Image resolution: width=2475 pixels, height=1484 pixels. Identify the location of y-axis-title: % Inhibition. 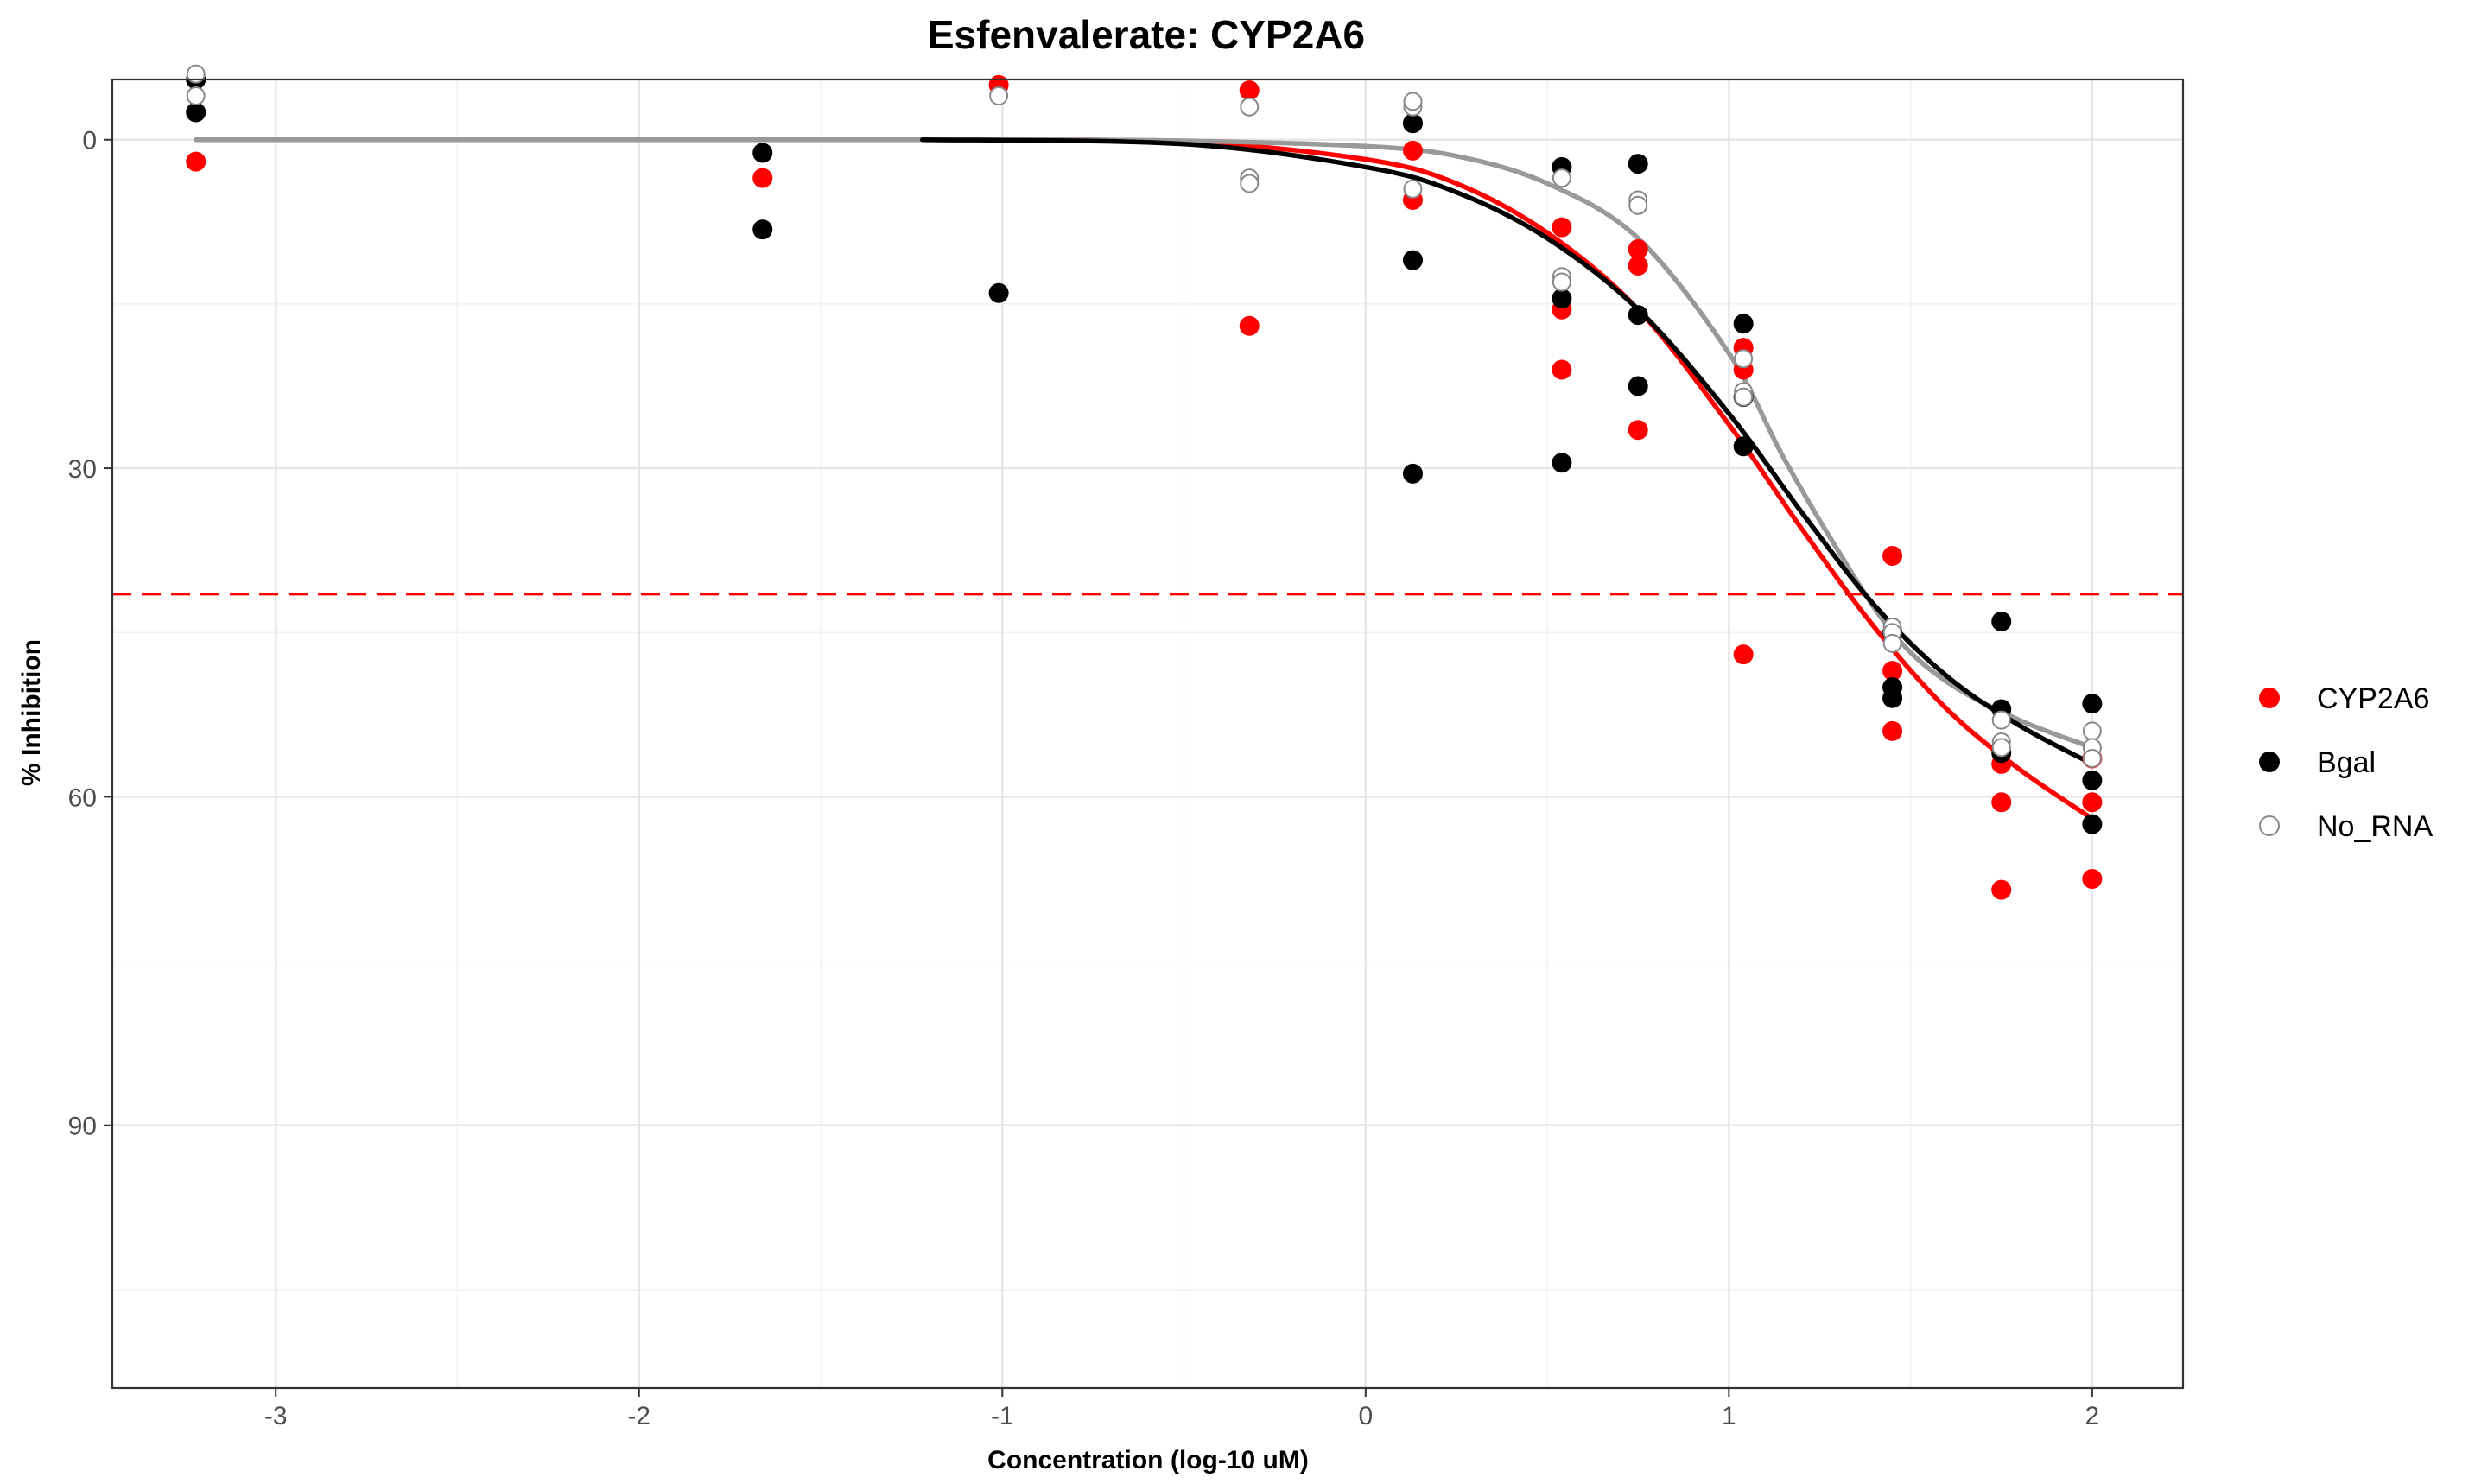
(31, 712).